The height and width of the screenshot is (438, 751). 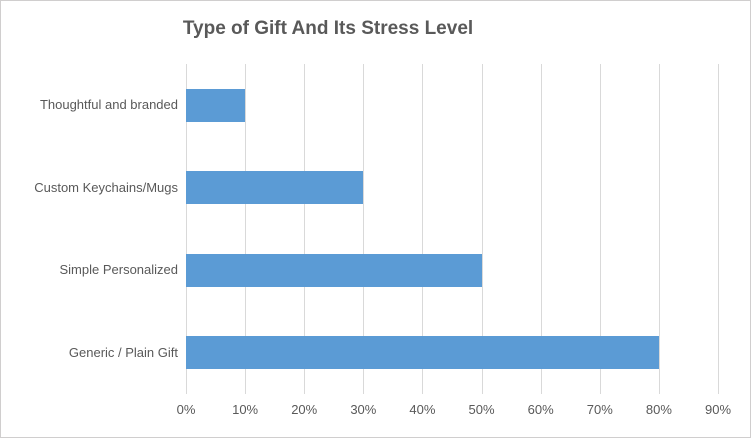 What do you see at coordinates (481, 409) in the screenshot?
I see `x-axis-tick-label: 50%` at bounding box center [481, 409].